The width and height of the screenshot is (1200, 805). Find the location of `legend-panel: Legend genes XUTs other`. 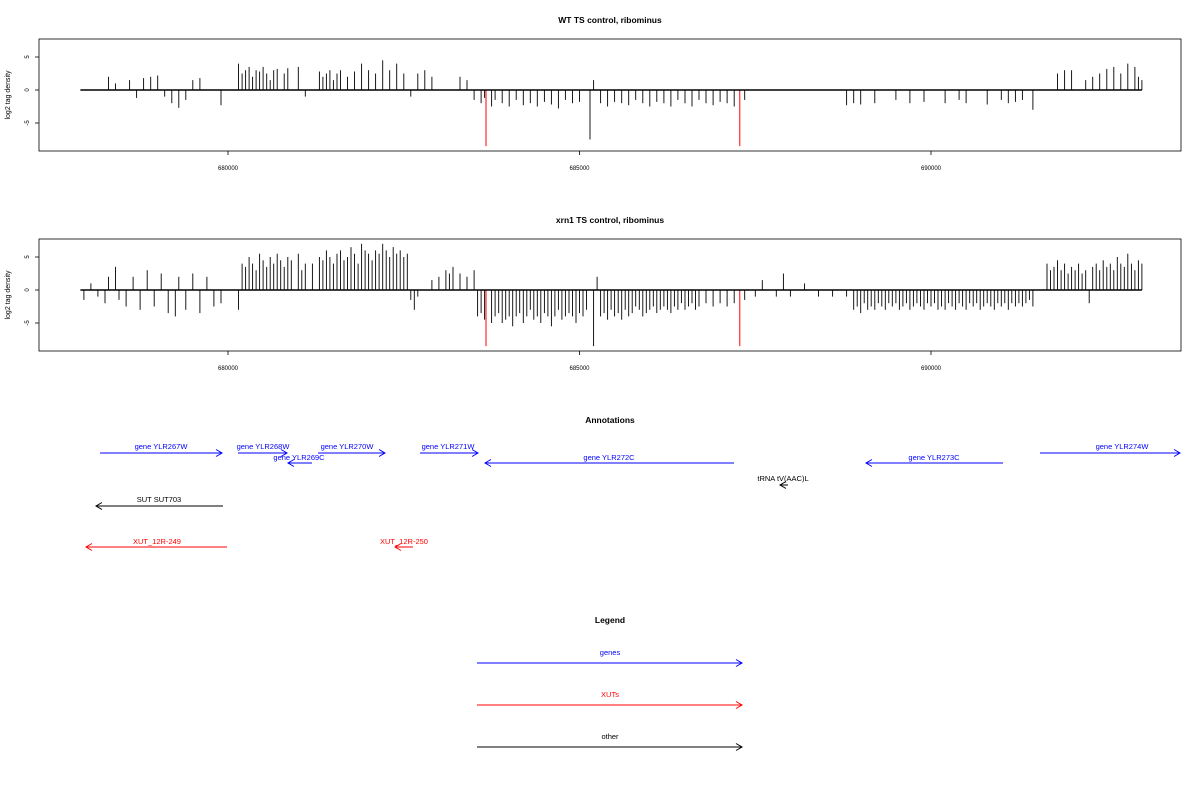

legend-panel: Legend genes XUTs other is located at coordinates (610, 683).